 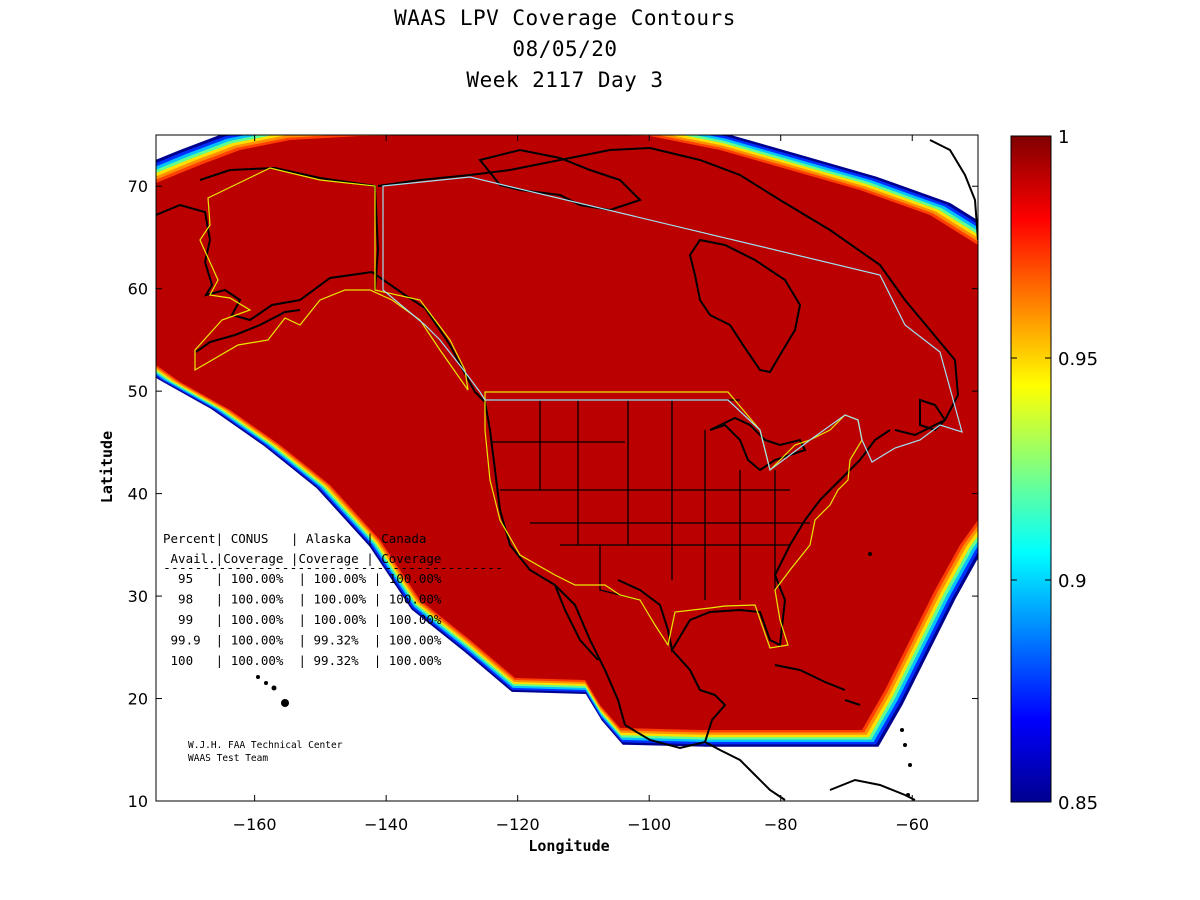 What do you see at coordinates (568, 846) in the screenshot?
I see `x-axis-label: Longitude` at bounding box center [568, 846].